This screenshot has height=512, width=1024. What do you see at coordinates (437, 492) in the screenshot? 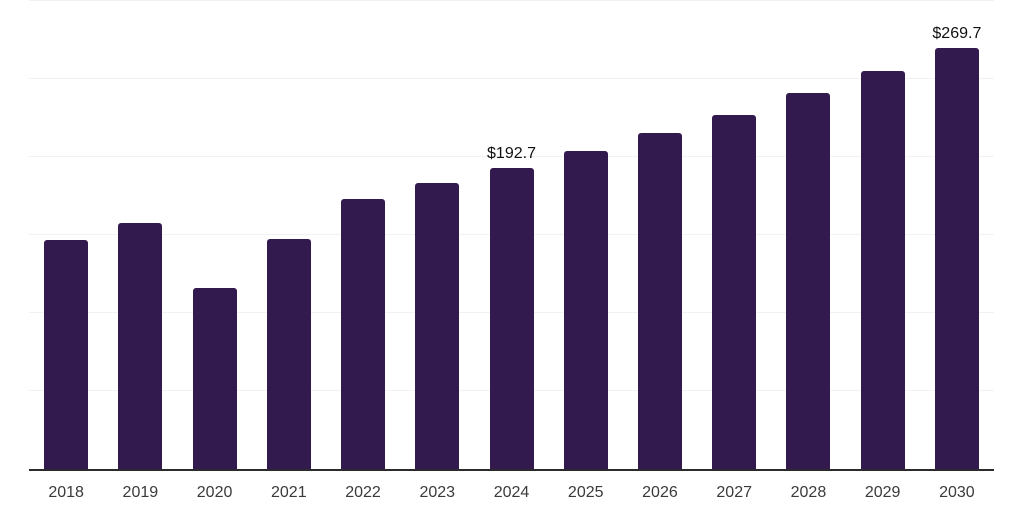
I see `x-axis-tick-label-2023: 2023` at bounding box center [437, 492].